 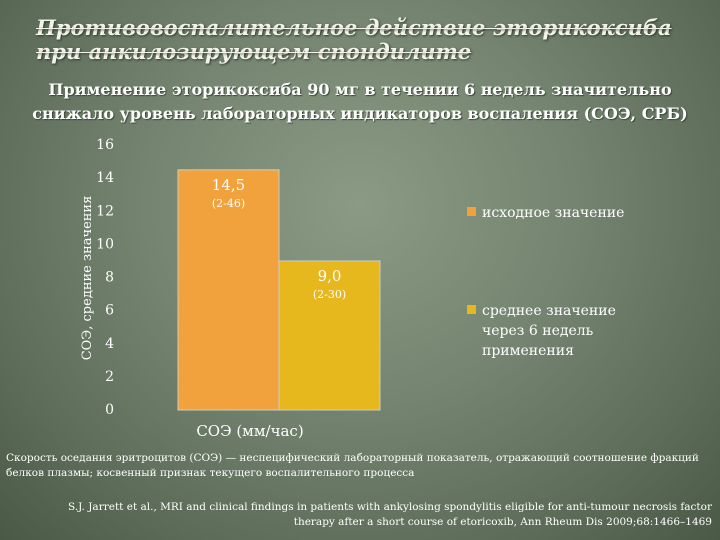 I want to click on y-tick-label: 16, so click(x=105, y=145).